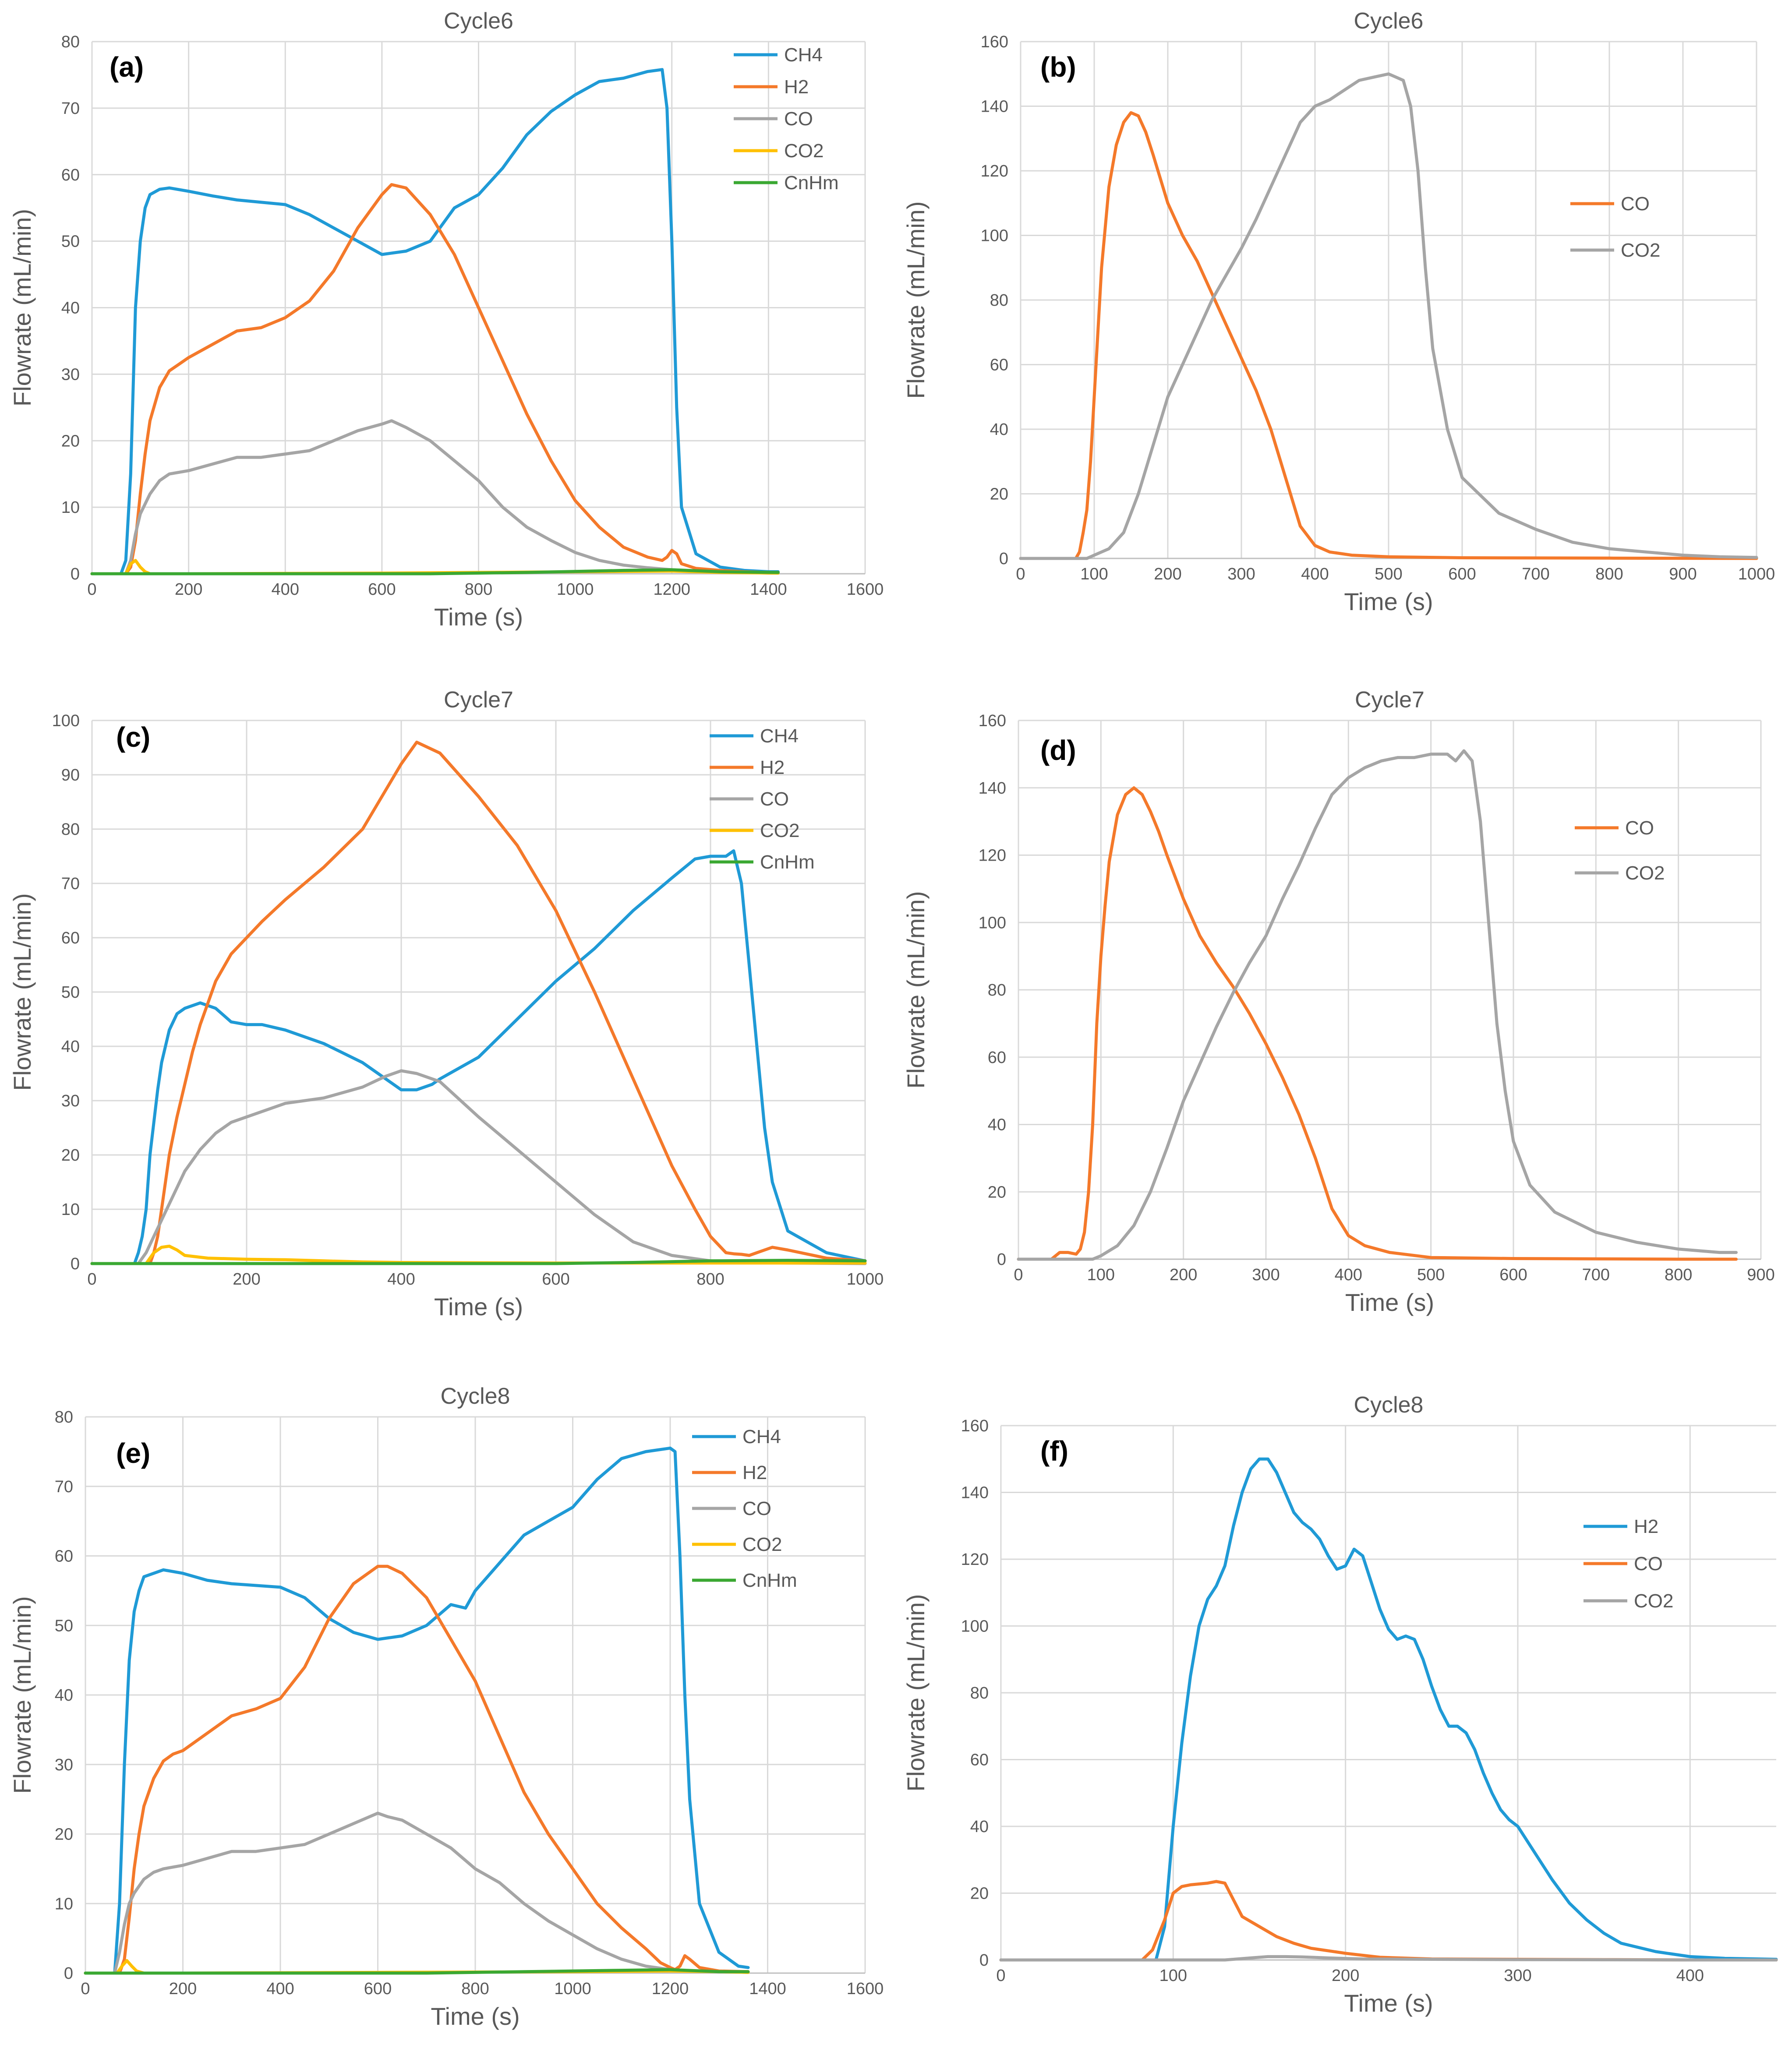 This screenshot has height=2055, width=1792. What do you see at coordinates (127, 67) in the screenshot?
I see `panel-letter: (a)` at bounding box center [127, 67].